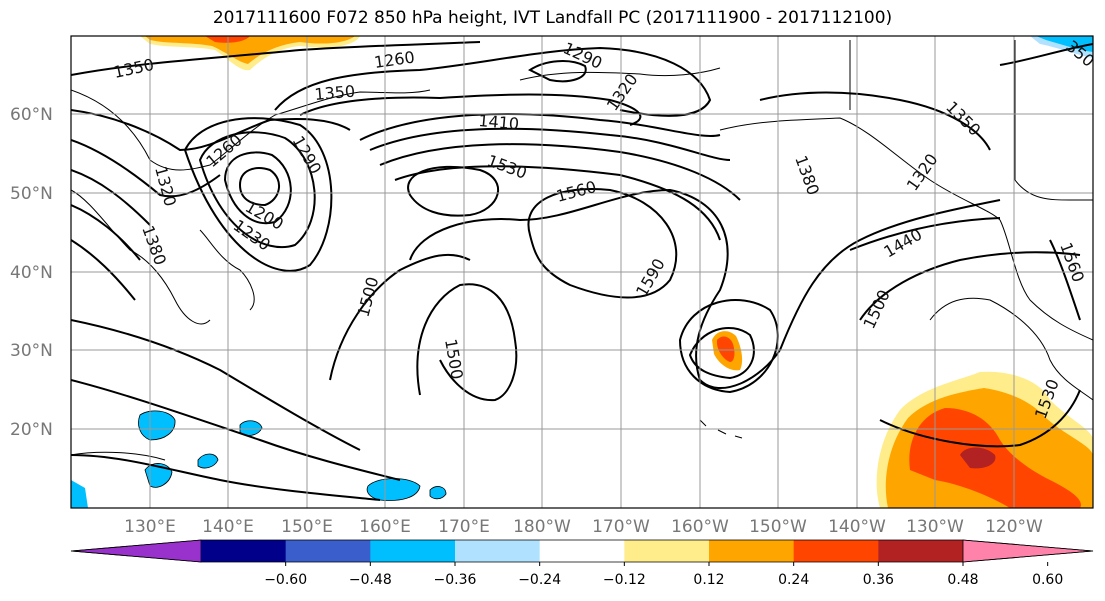 This screenshot has width=1105, height=601. I want to click on lat-label: 40°N, so click(31, 273).